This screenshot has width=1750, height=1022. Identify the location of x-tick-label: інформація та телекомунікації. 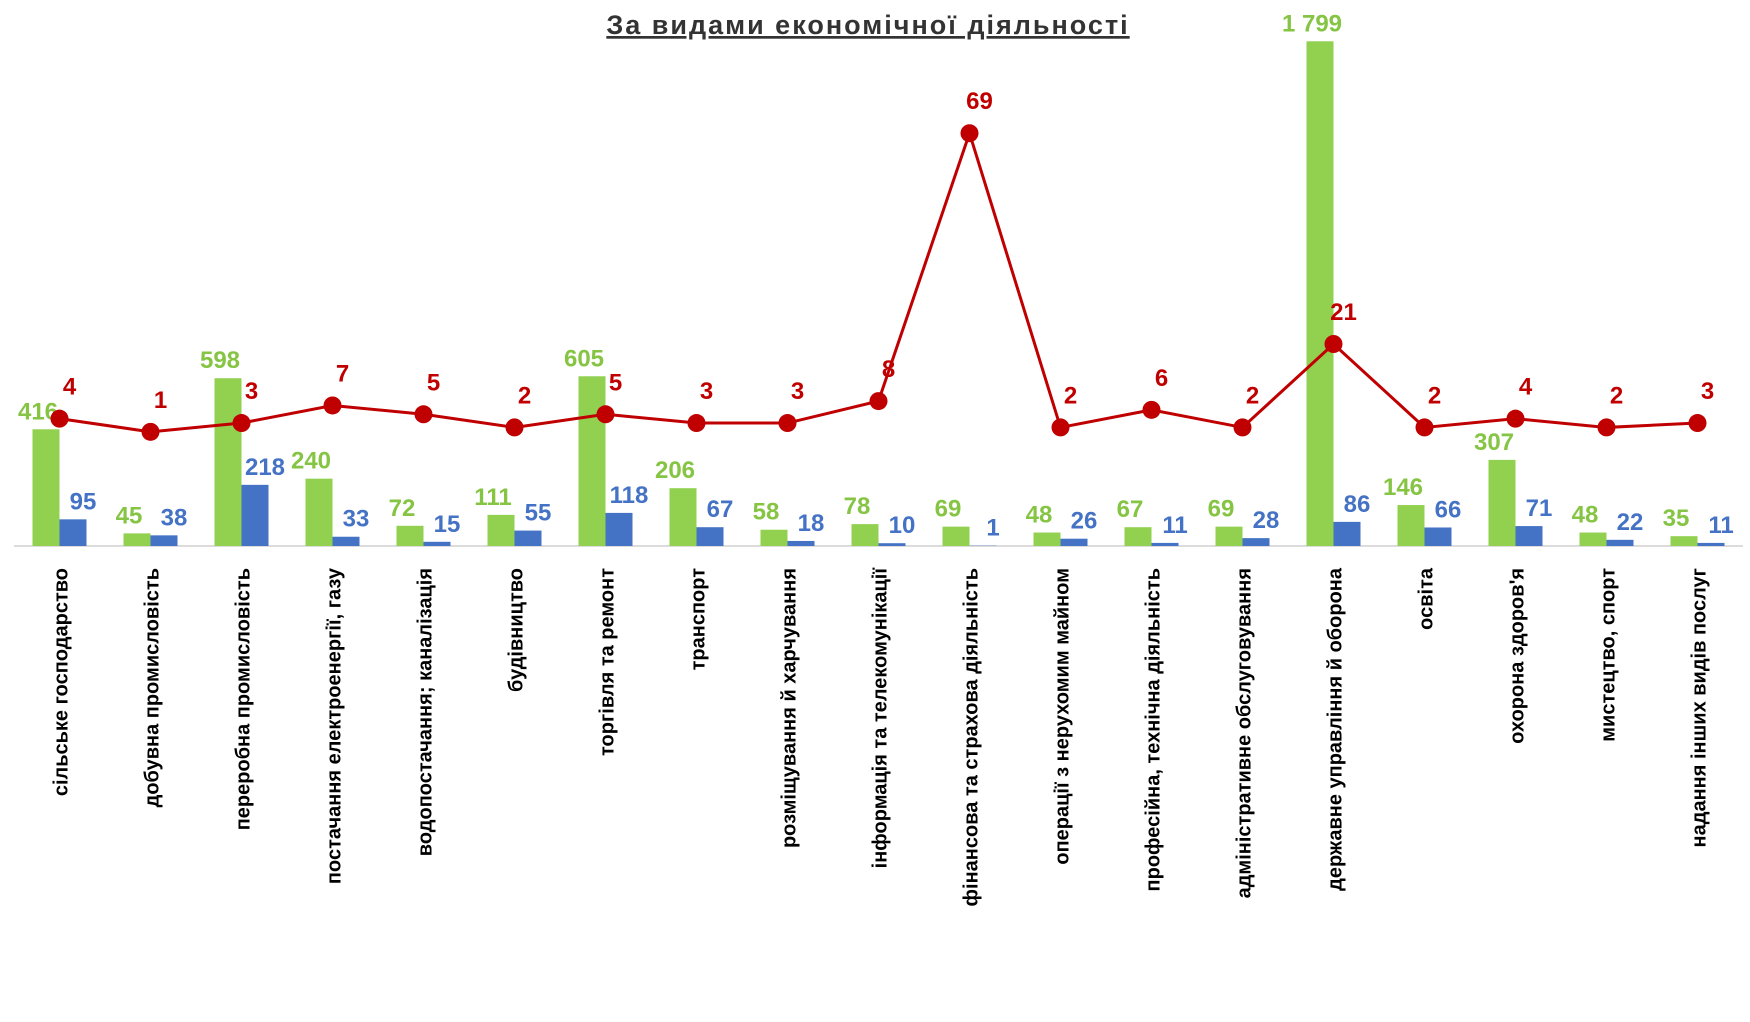
(881, 718).